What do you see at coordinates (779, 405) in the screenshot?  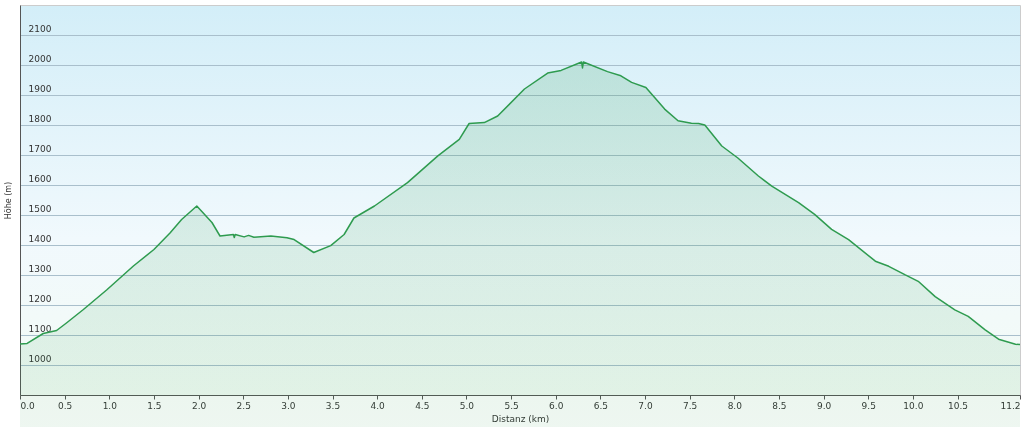 I see `x-tick-label: 8.5` at bounding box center [779, 405].